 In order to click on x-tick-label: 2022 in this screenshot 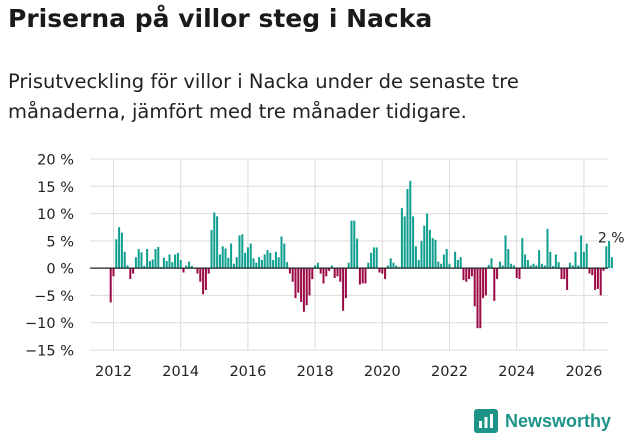, I will do `click(449, 372)`.